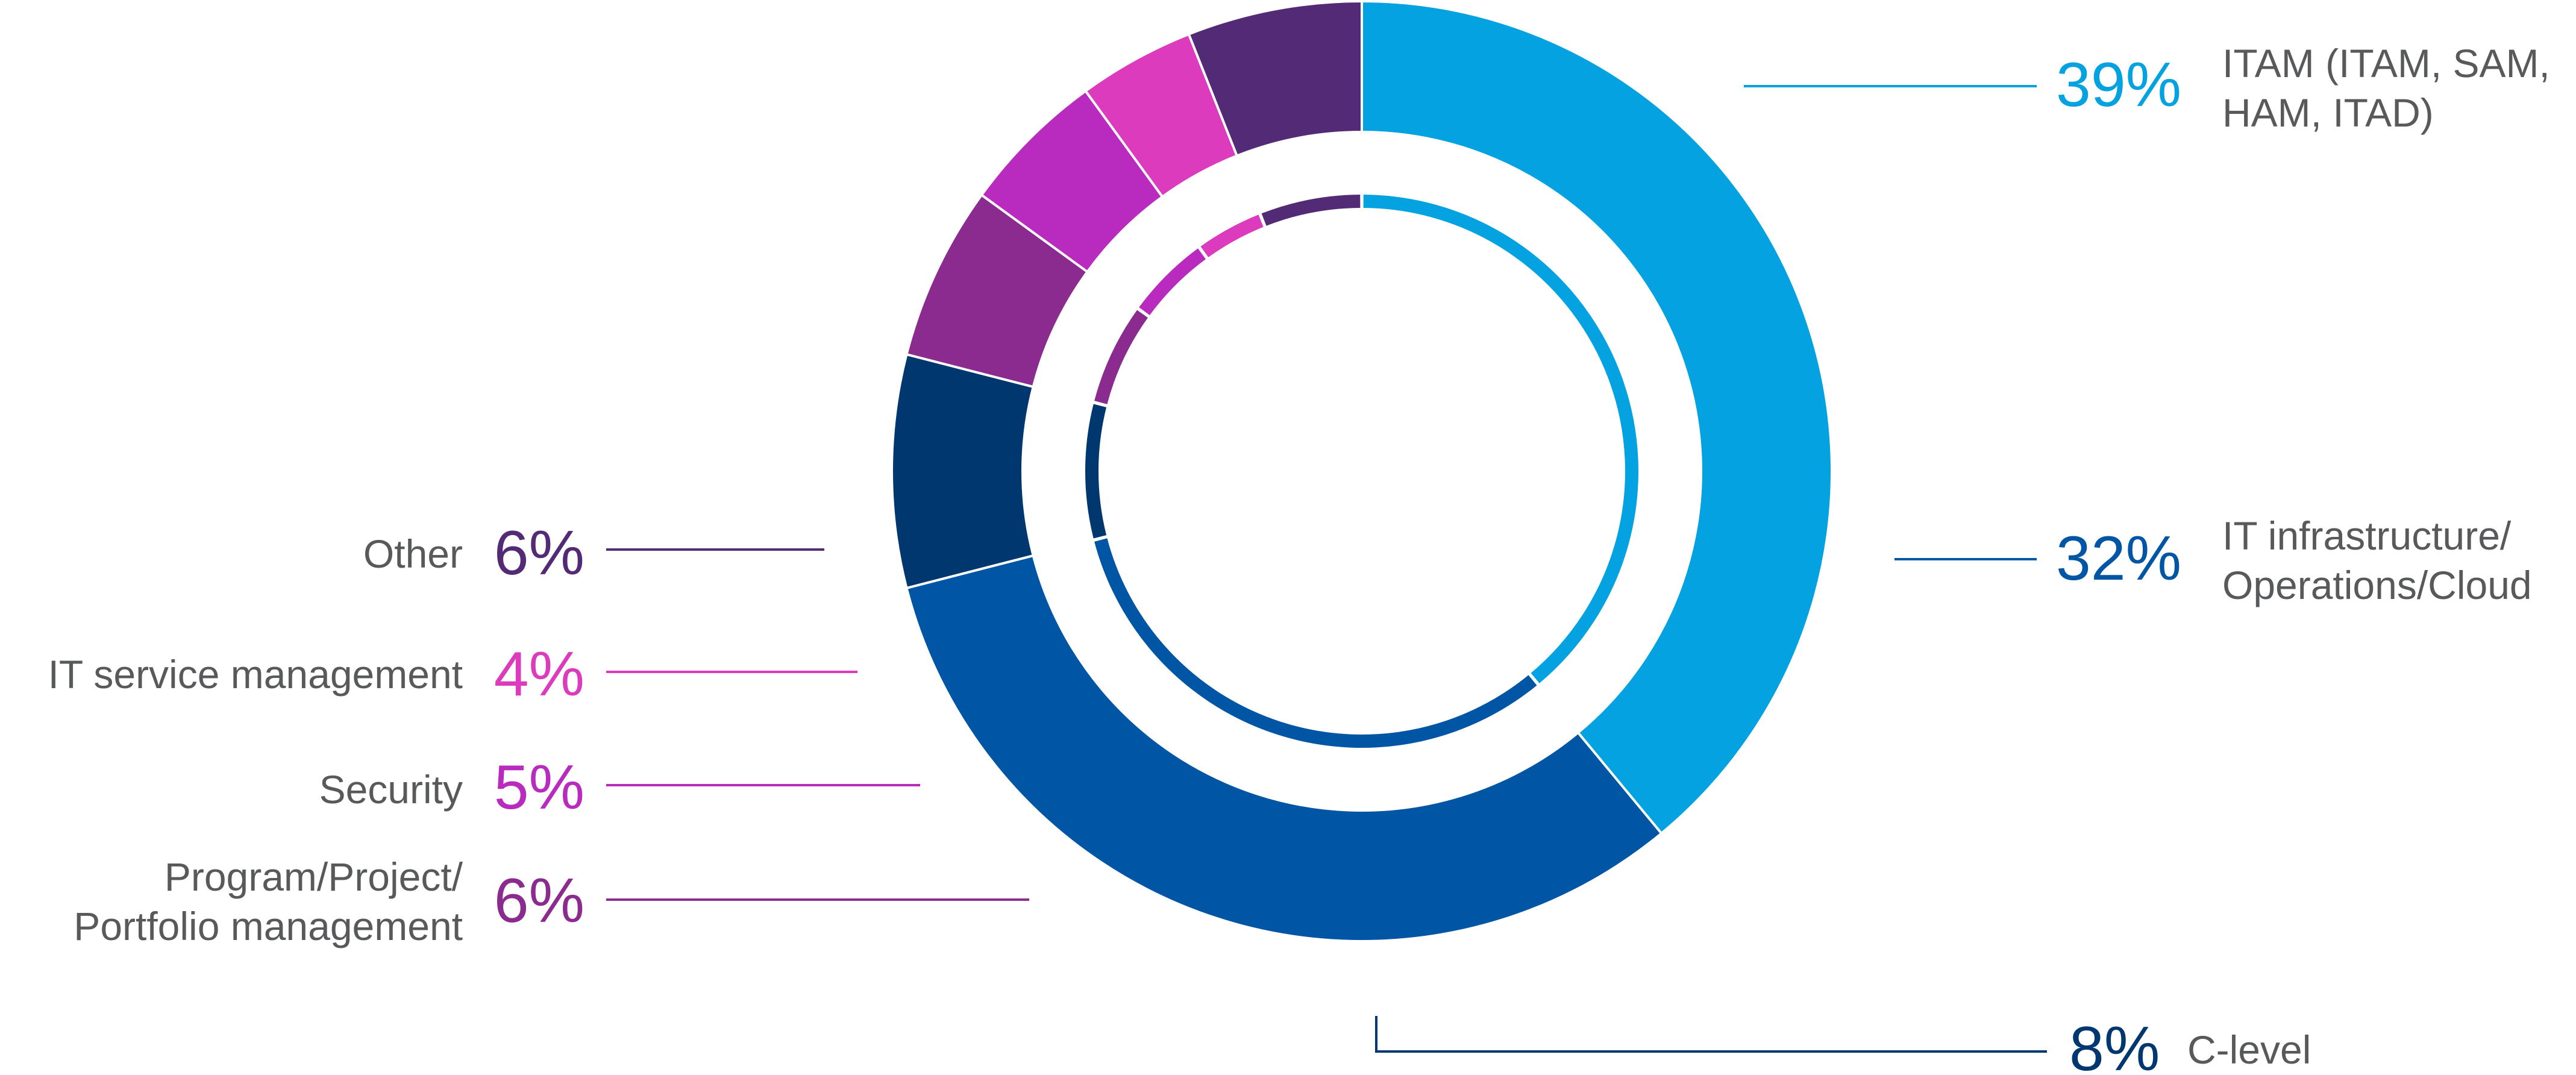 The height and width of the screenshot is (1075, 2576). Describe the element at coordinates (539, 788) in the screenshot. I see `percent-label-security: 5%` at that location.